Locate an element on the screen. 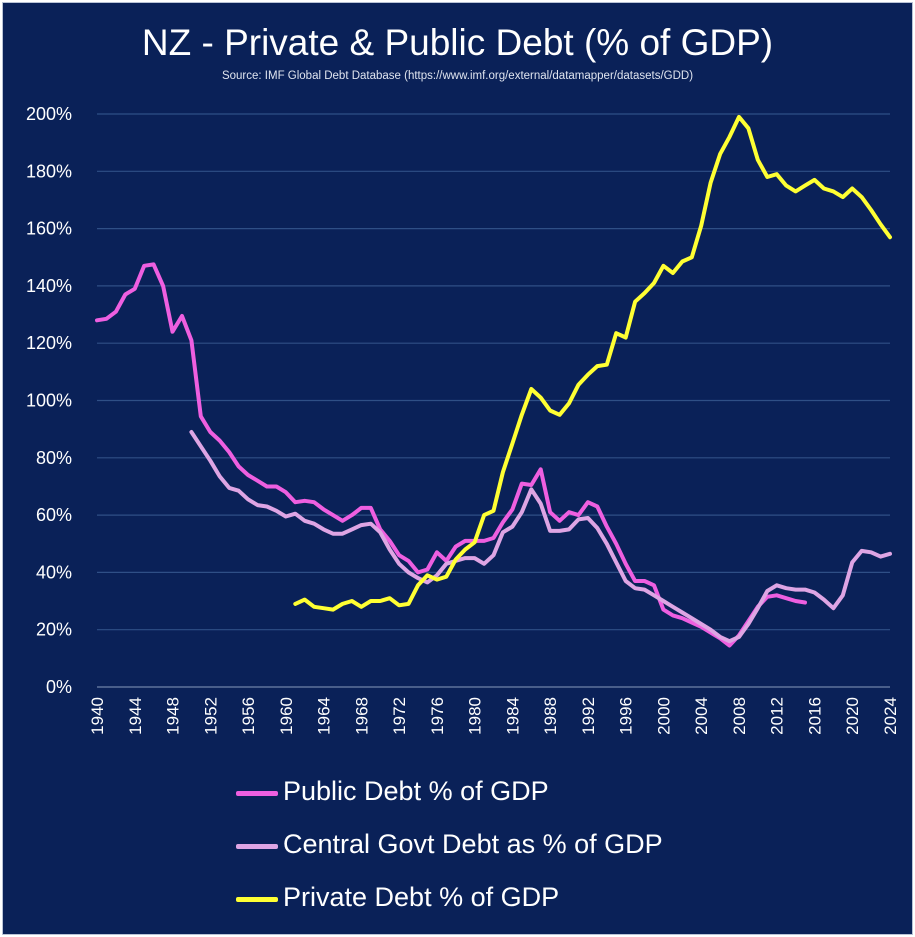 The height and width of the screenshot is (937, 915). x-tick-label: 1972 is located at coordinates (399, 716).